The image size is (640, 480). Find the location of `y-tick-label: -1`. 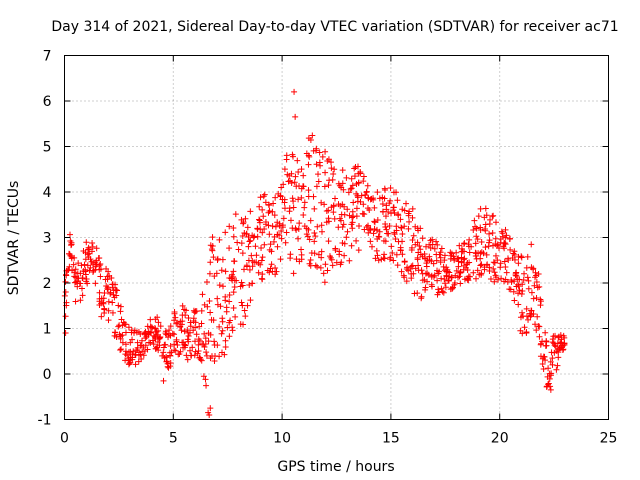

y-tick-label: -1 is located at coordinates (45, 421).